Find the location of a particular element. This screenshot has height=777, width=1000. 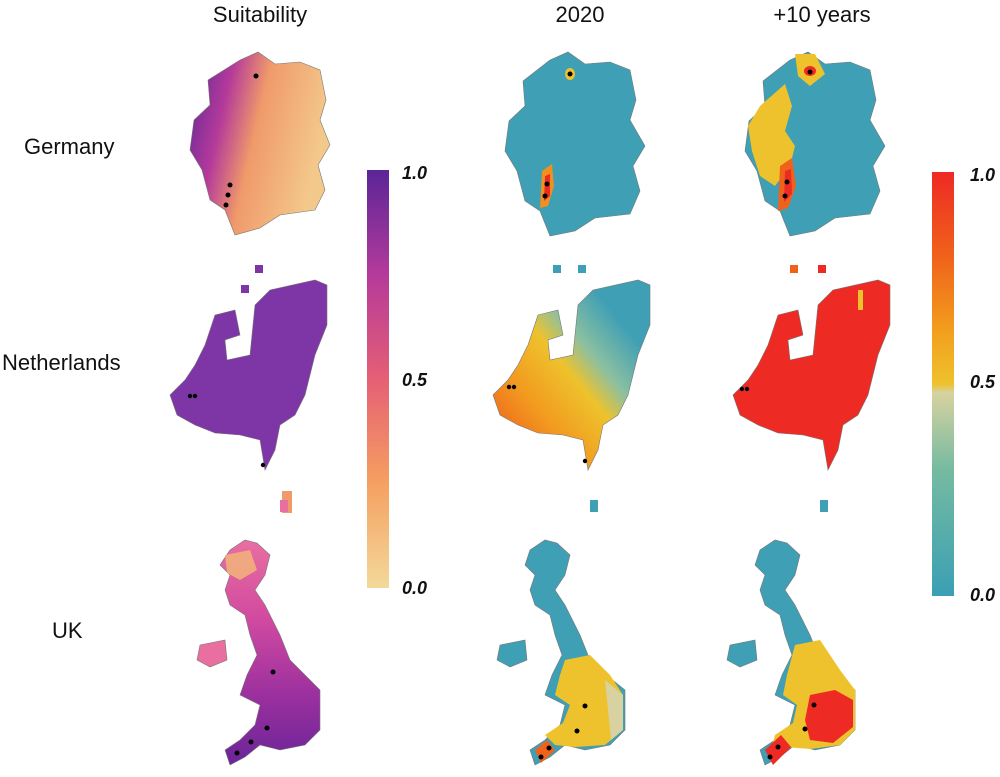

probability-colorbar is located at coordinates (943, 384).